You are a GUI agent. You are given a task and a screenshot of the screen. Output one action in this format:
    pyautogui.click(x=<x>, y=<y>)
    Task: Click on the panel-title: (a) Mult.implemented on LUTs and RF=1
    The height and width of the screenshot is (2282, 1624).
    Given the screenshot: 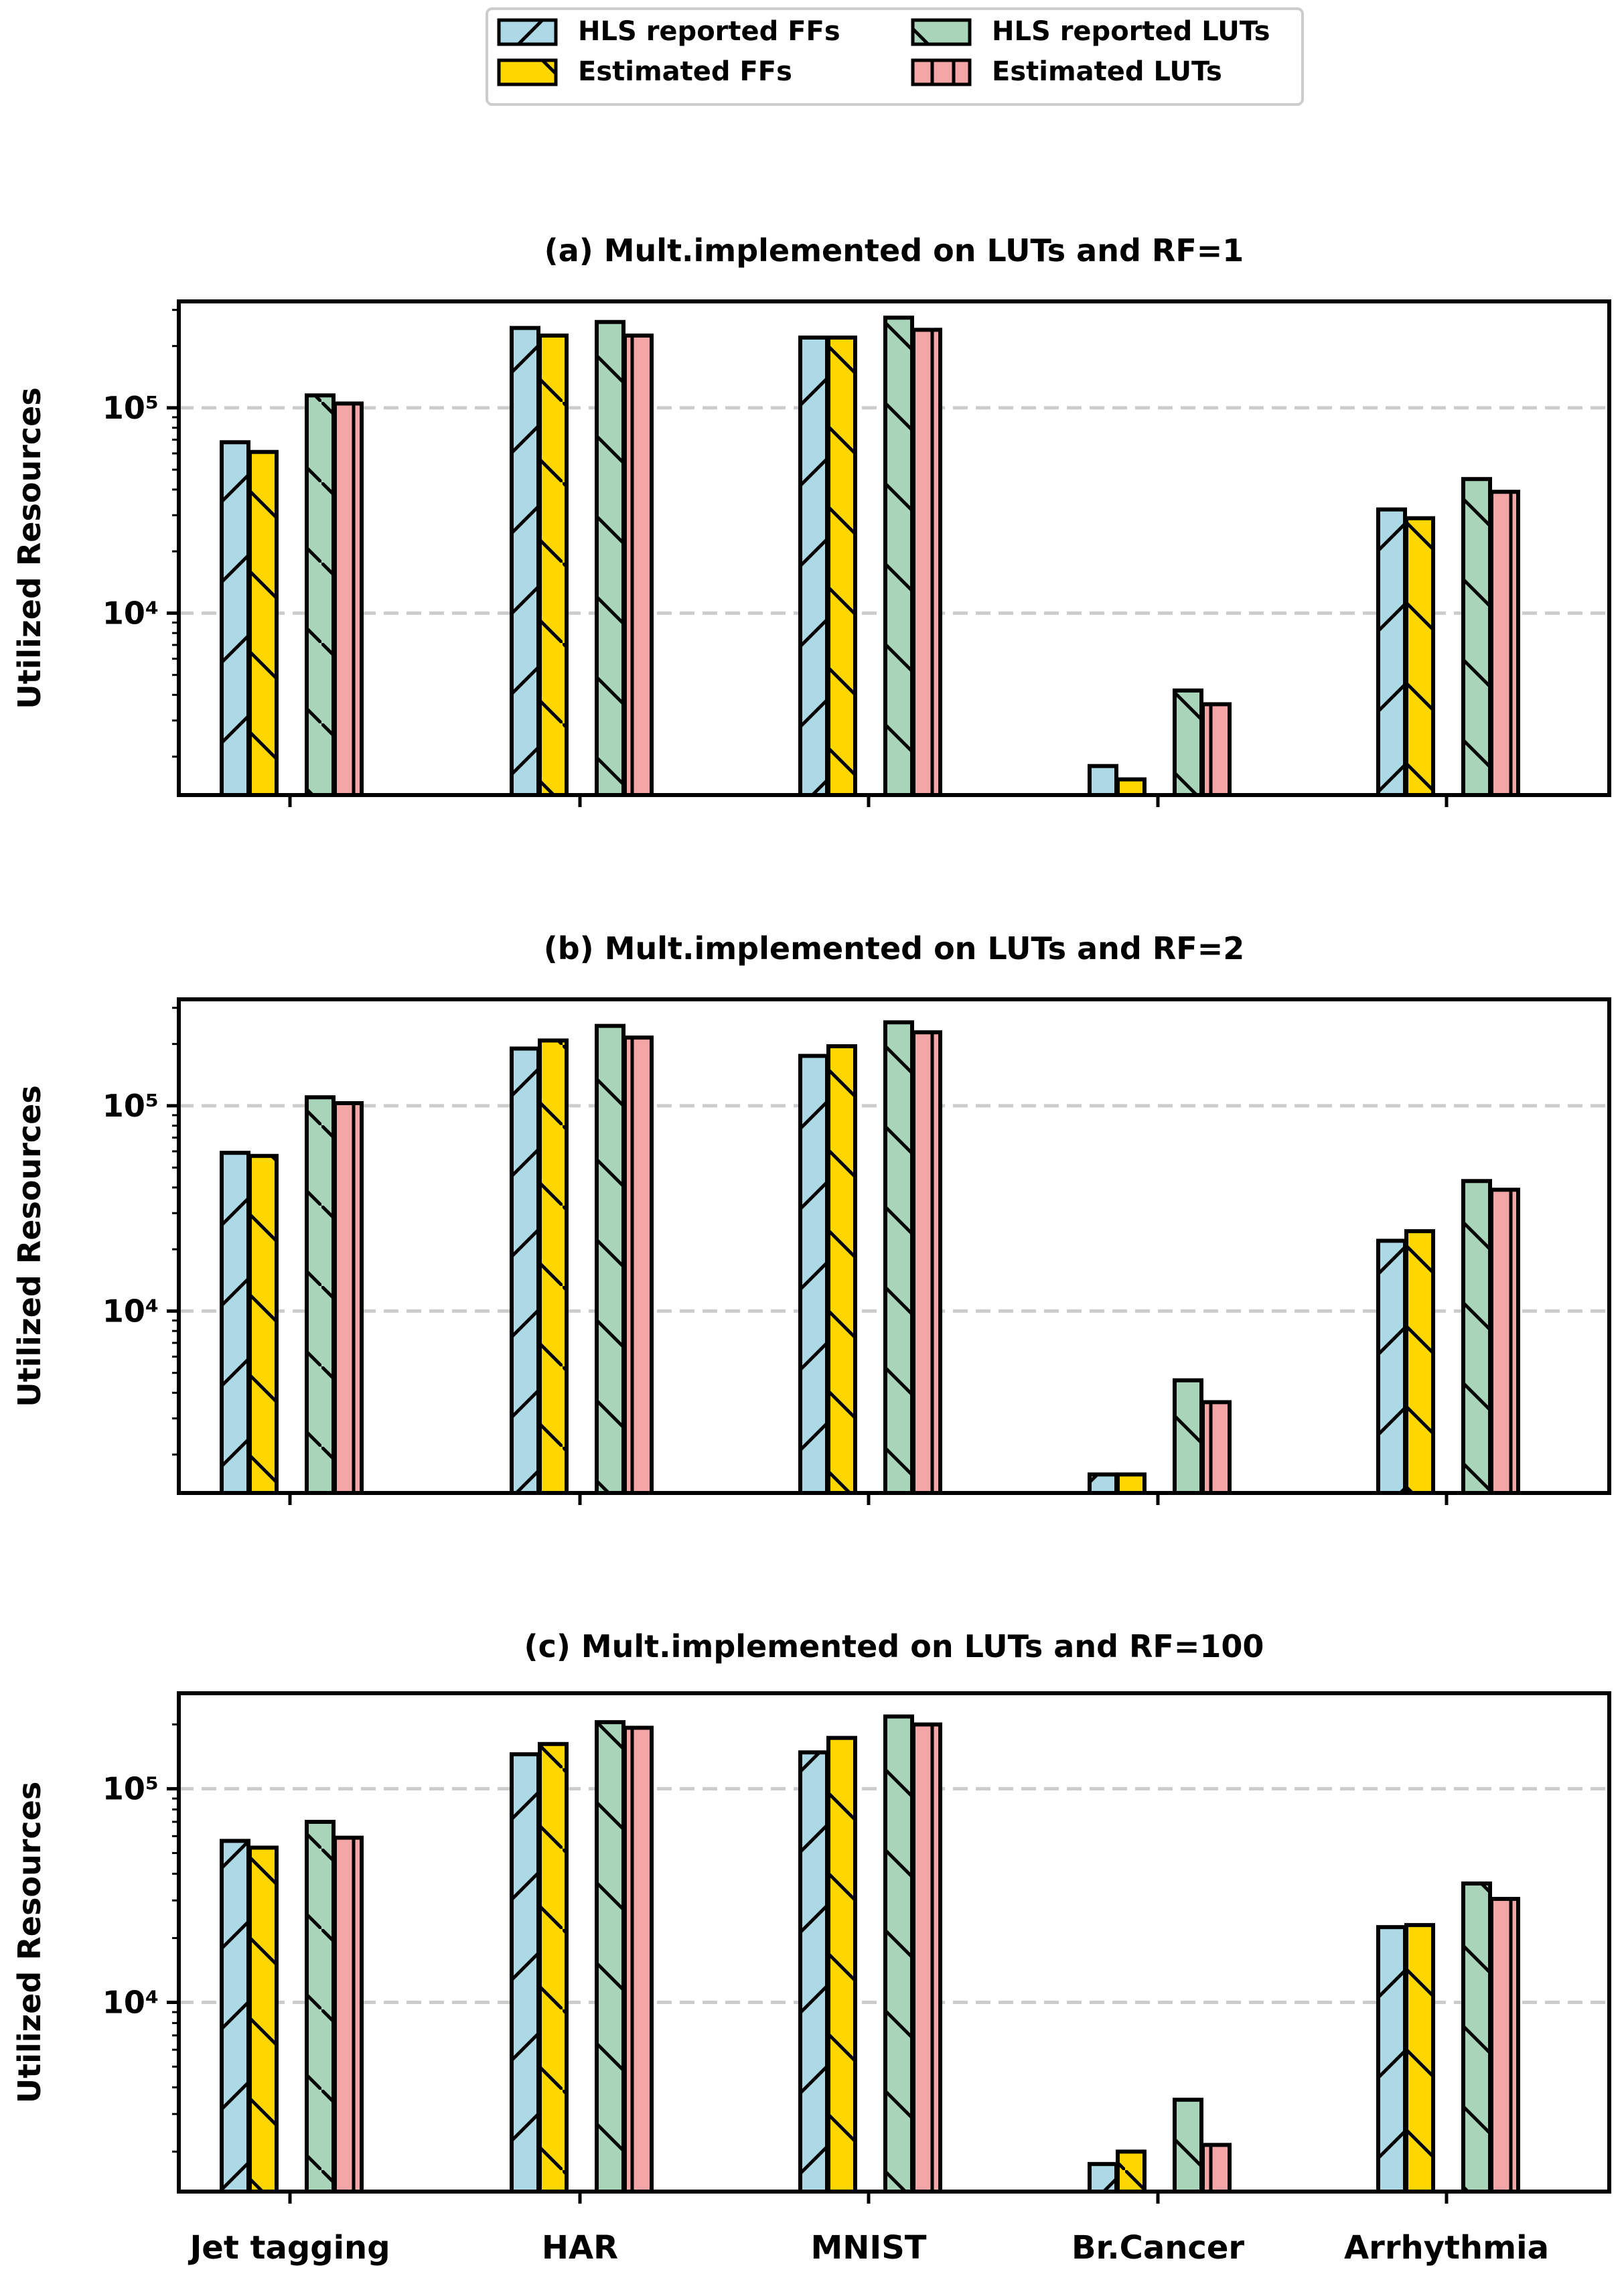 What is the action you would take?
    pyautogui.click(x=894, y=251)
    